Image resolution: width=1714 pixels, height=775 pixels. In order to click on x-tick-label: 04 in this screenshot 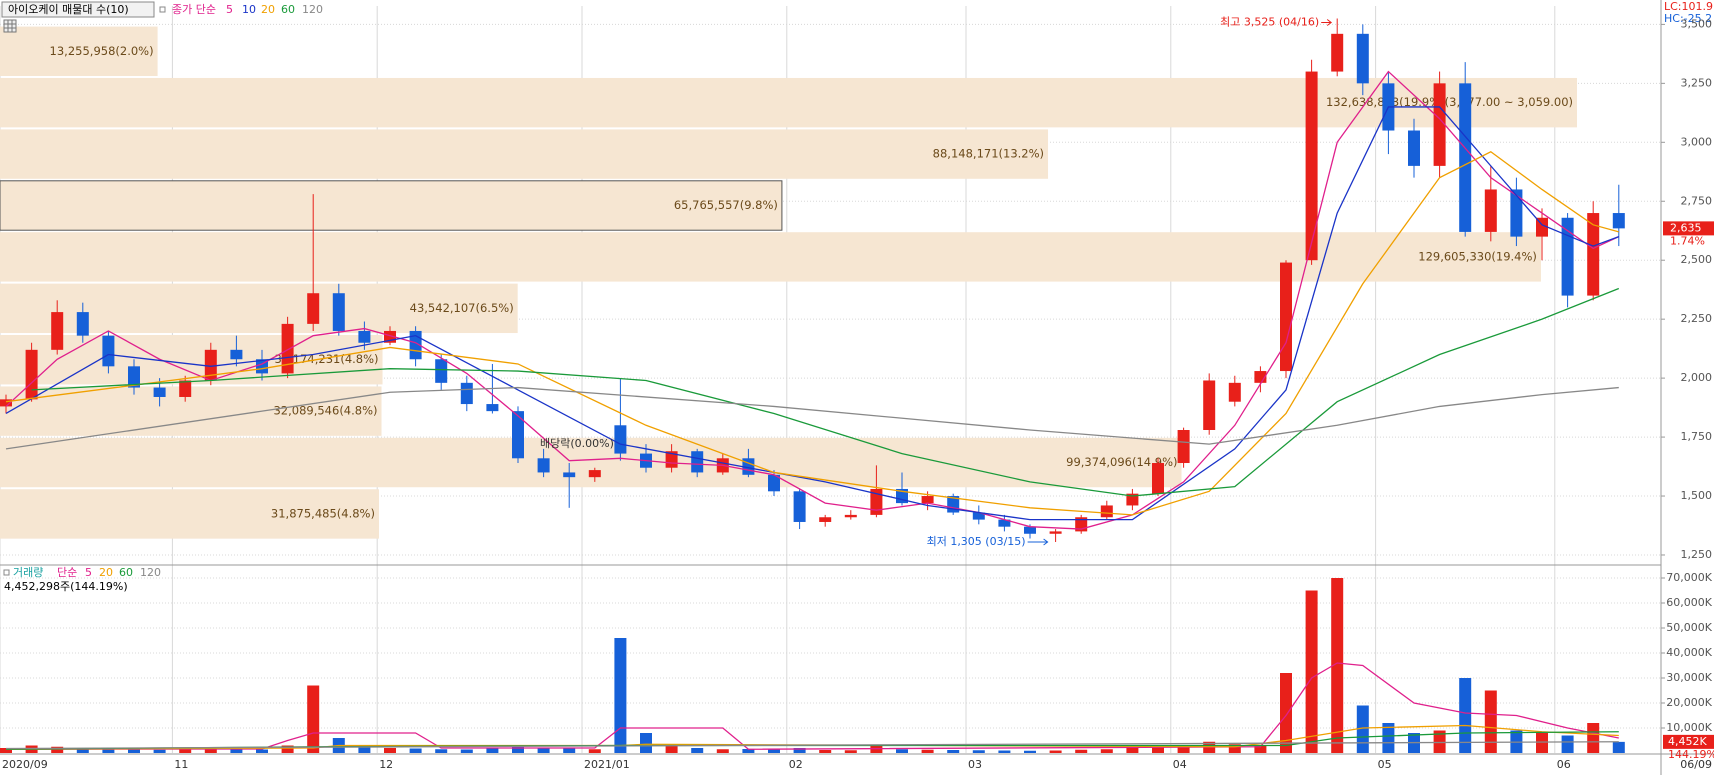, I will do `click(1180, 764)`.